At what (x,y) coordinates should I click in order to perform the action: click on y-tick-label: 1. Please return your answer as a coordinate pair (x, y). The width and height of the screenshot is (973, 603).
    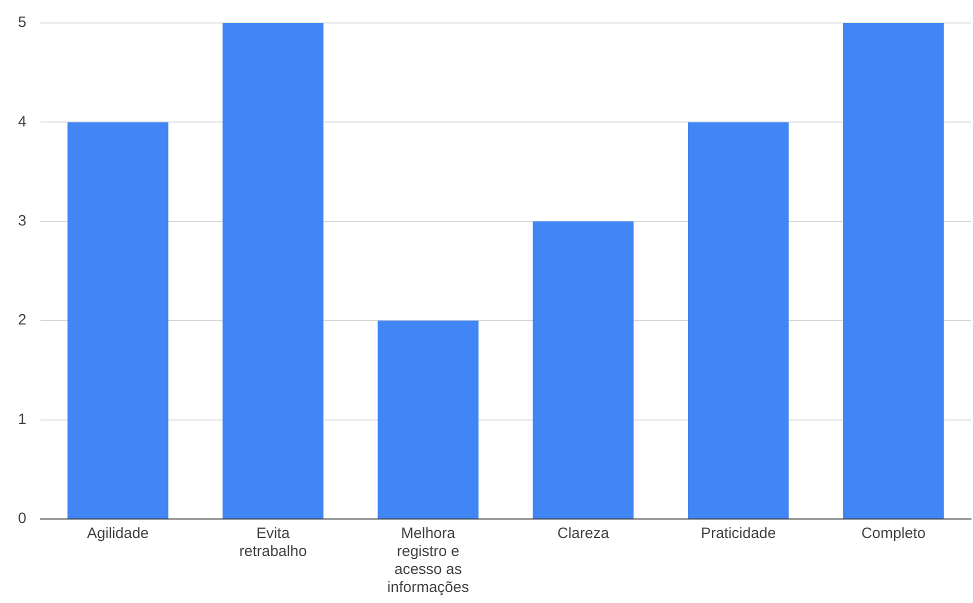
    Looking at the image, I should click on (22, 419).